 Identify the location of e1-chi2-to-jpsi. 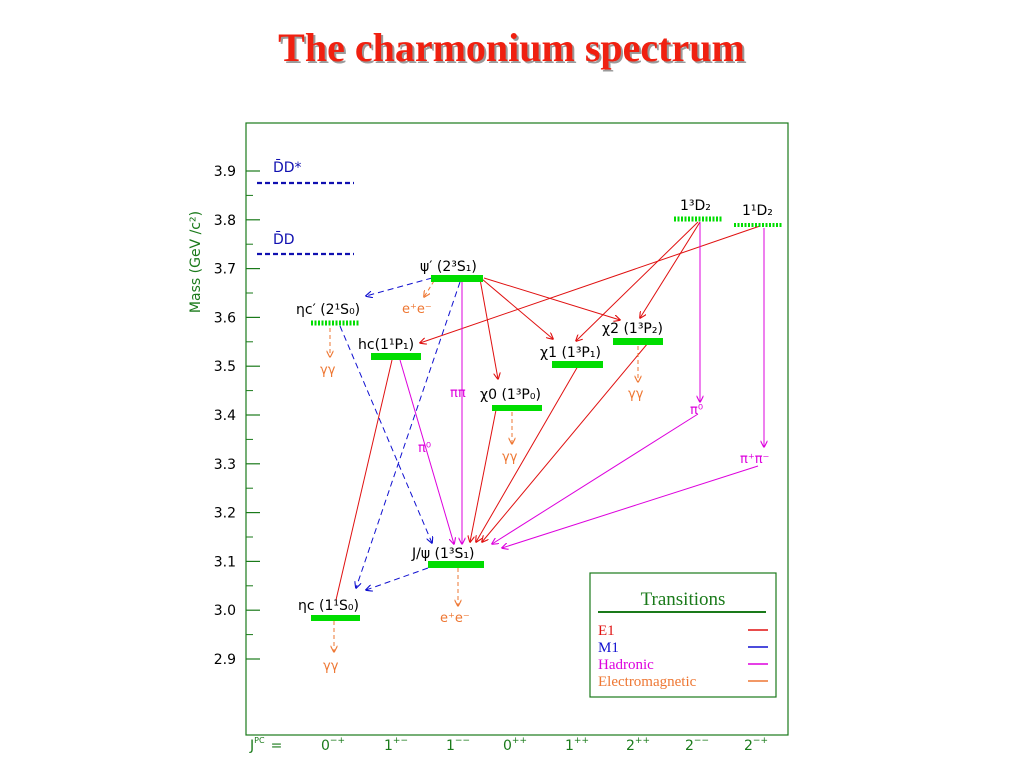
(565, 442).